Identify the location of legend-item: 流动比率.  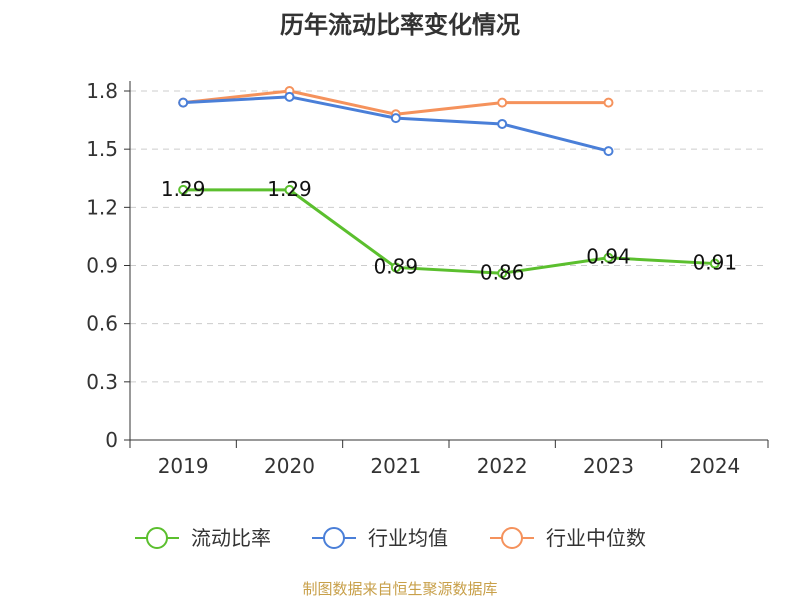
(203, 538).